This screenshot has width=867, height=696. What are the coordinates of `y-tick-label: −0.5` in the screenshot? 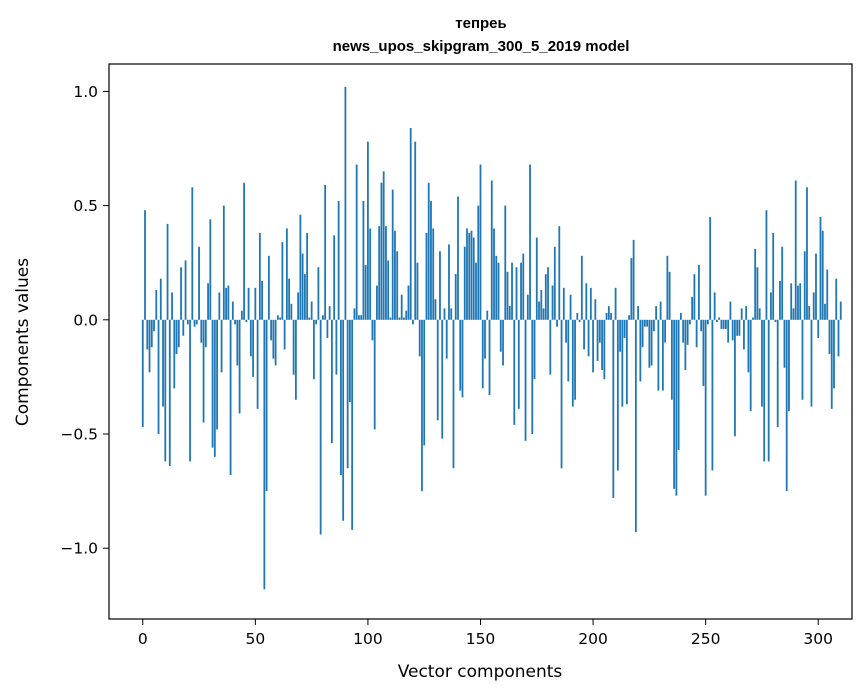 It's located at (79, 435).